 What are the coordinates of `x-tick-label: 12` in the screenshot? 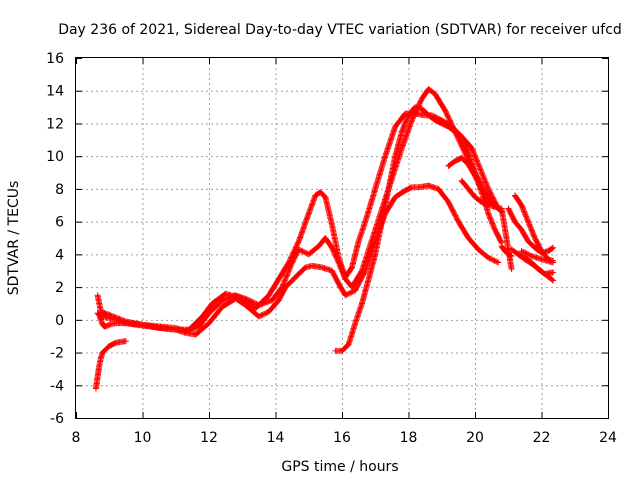 It's located at (209, 438).